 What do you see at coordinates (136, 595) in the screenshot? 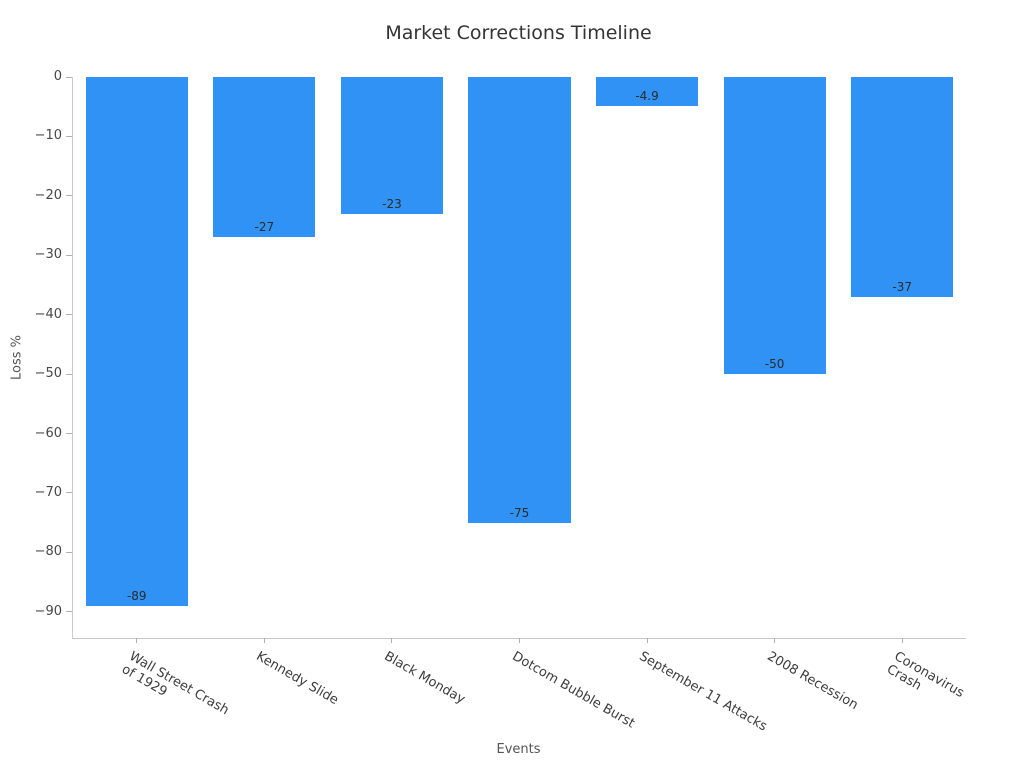
I see `bar-value-label: -89` at bounding box center [136, 595].